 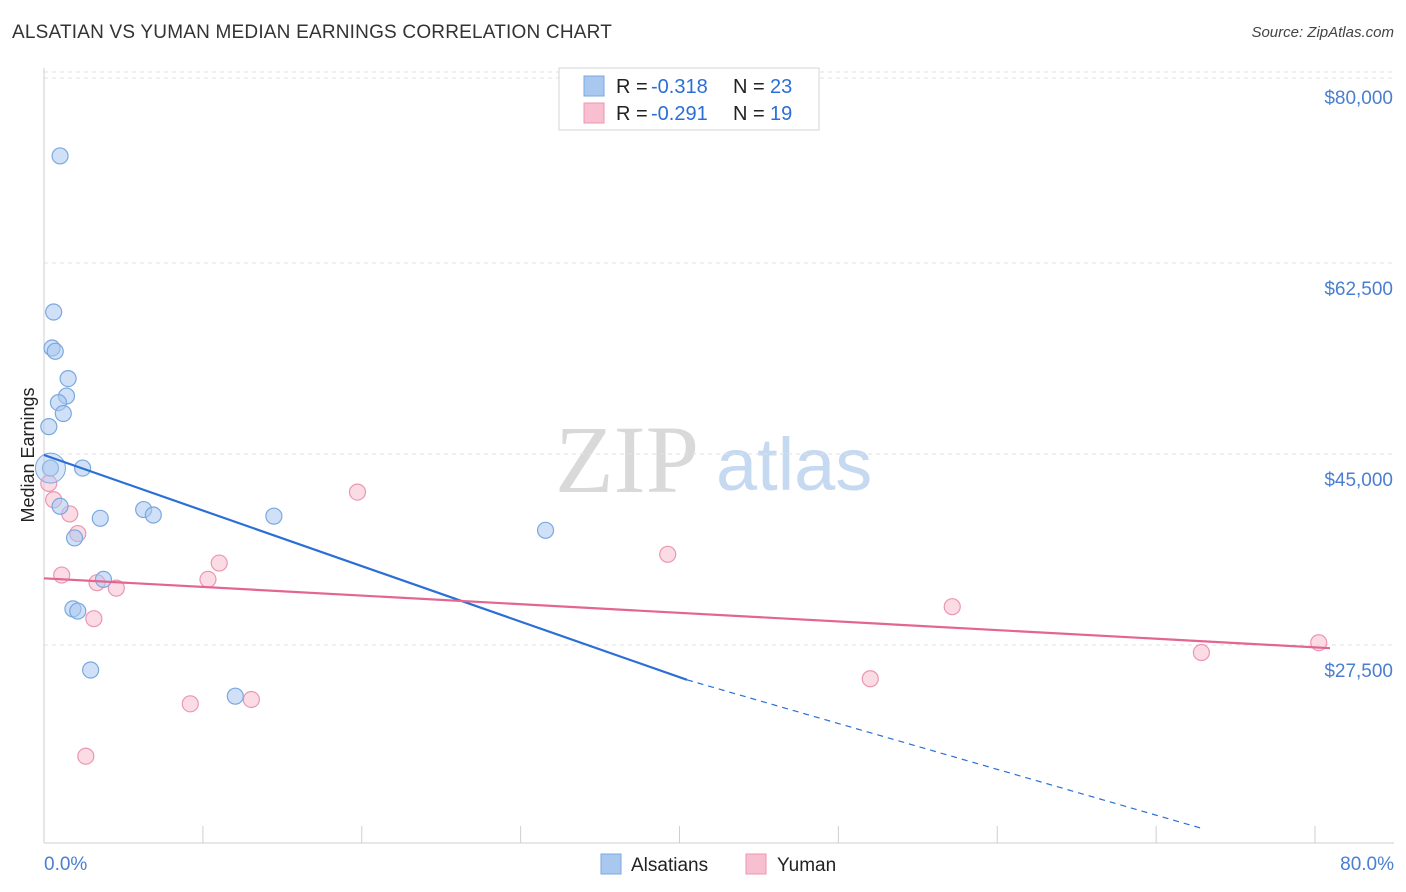 I want to click on legend-n-label-alsatians: N =, so click(x=749, y=87).